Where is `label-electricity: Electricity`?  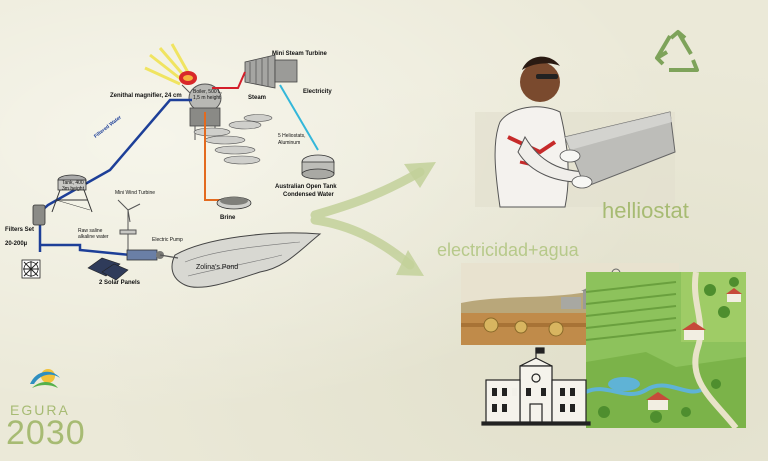 label-electricity: Electricity is located at coordinates (317, 92).